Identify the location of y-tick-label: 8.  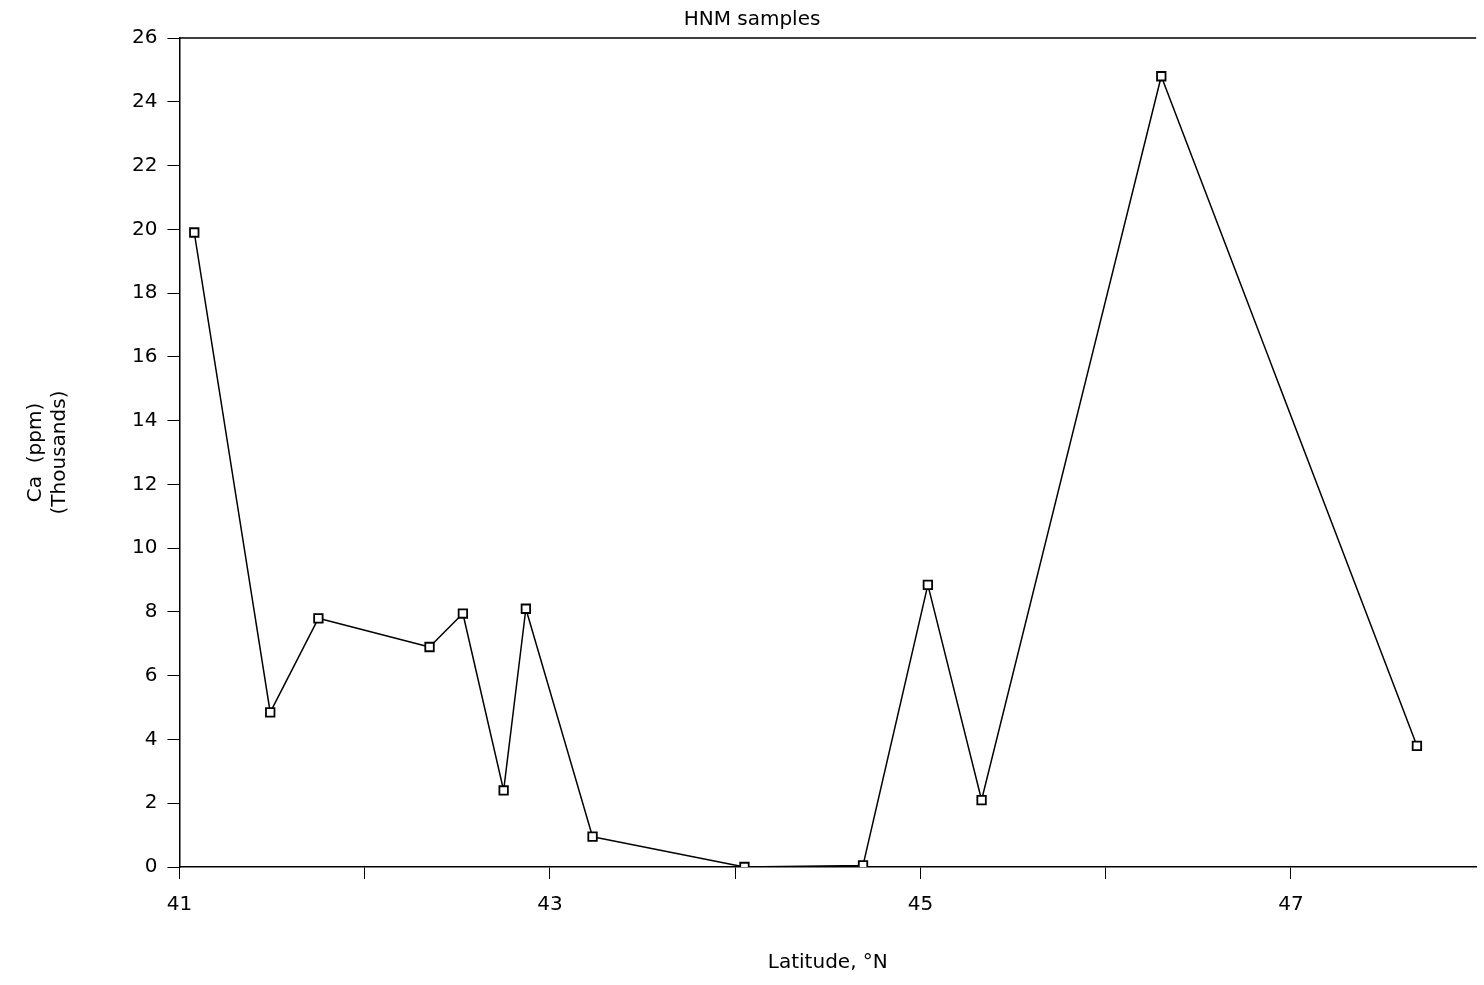
(151, 610).